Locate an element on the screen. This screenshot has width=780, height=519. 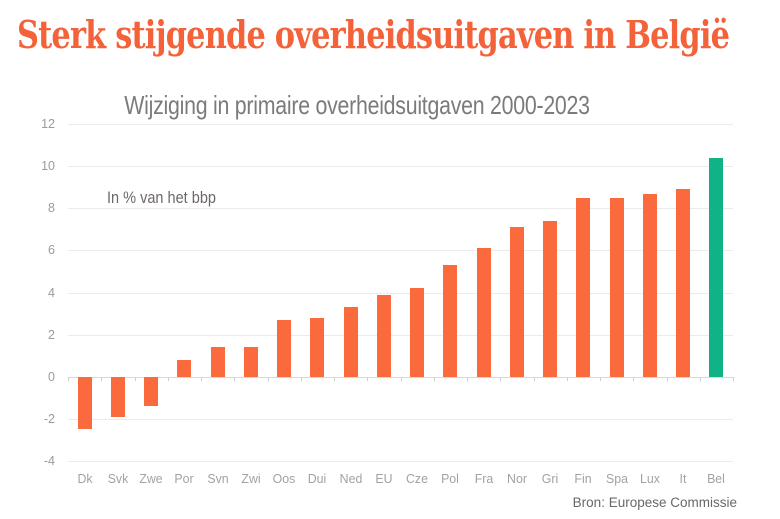
bar-oos is located at coordinates (284, 348).